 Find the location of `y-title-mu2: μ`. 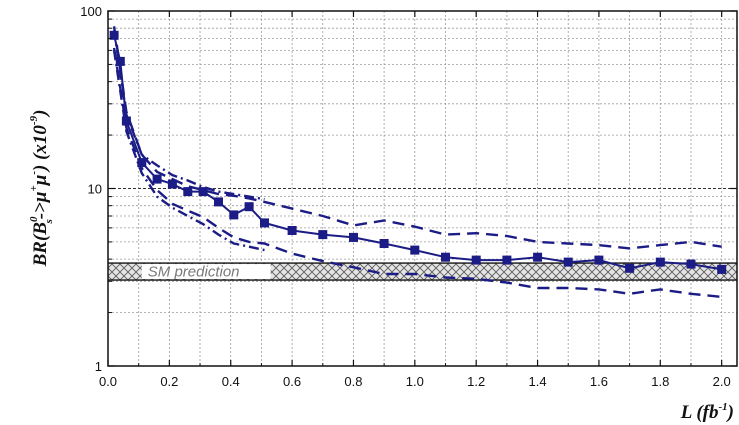

y-title-mu2: μ is located at coordinates (40, 181).